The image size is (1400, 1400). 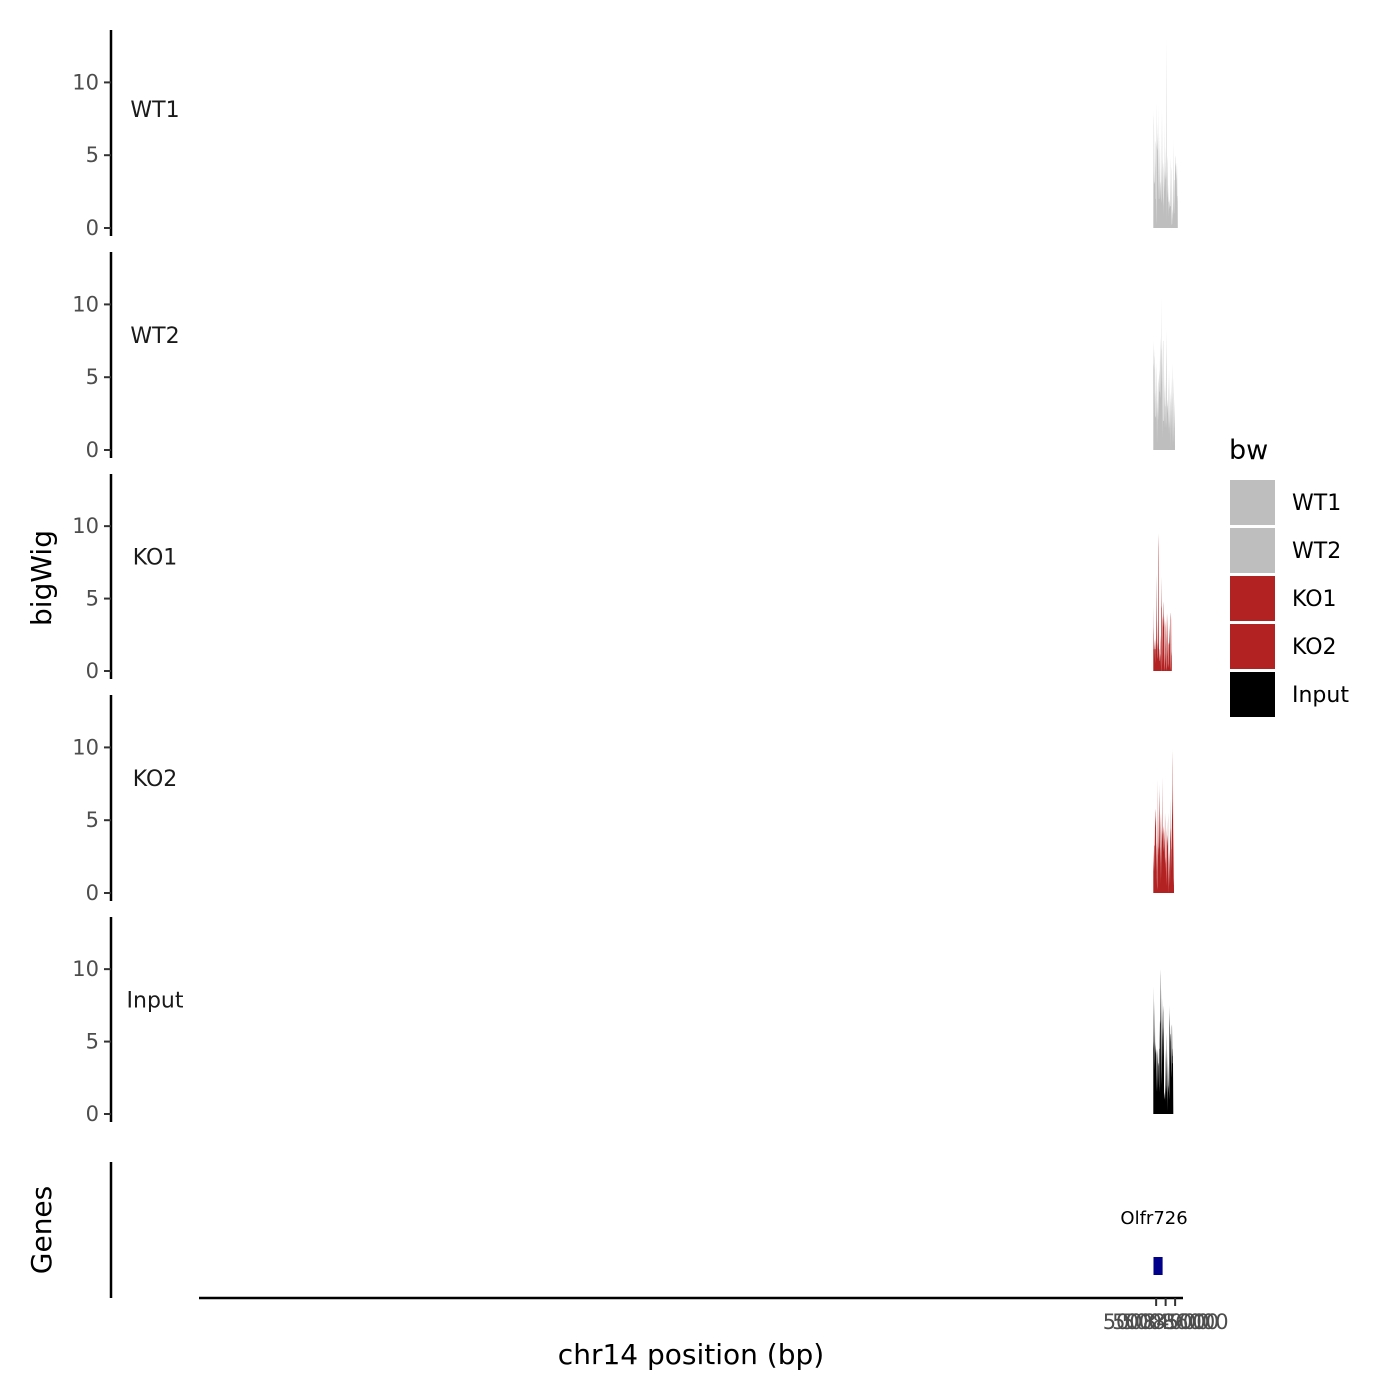 I want to click on track-area-ko1, so click(x=1162, y=602).